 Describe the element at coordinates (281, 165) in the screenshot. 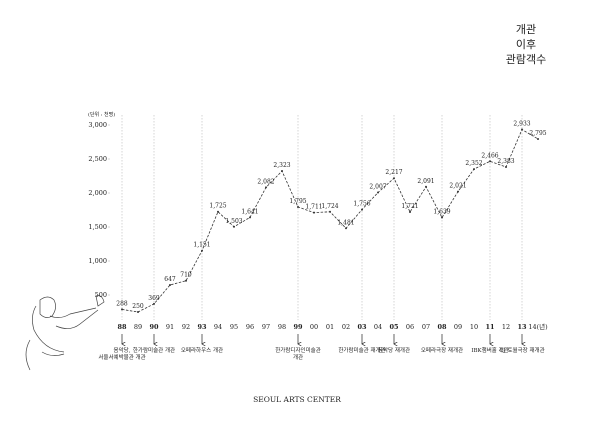

I see `value-label: 2,323` at that location.